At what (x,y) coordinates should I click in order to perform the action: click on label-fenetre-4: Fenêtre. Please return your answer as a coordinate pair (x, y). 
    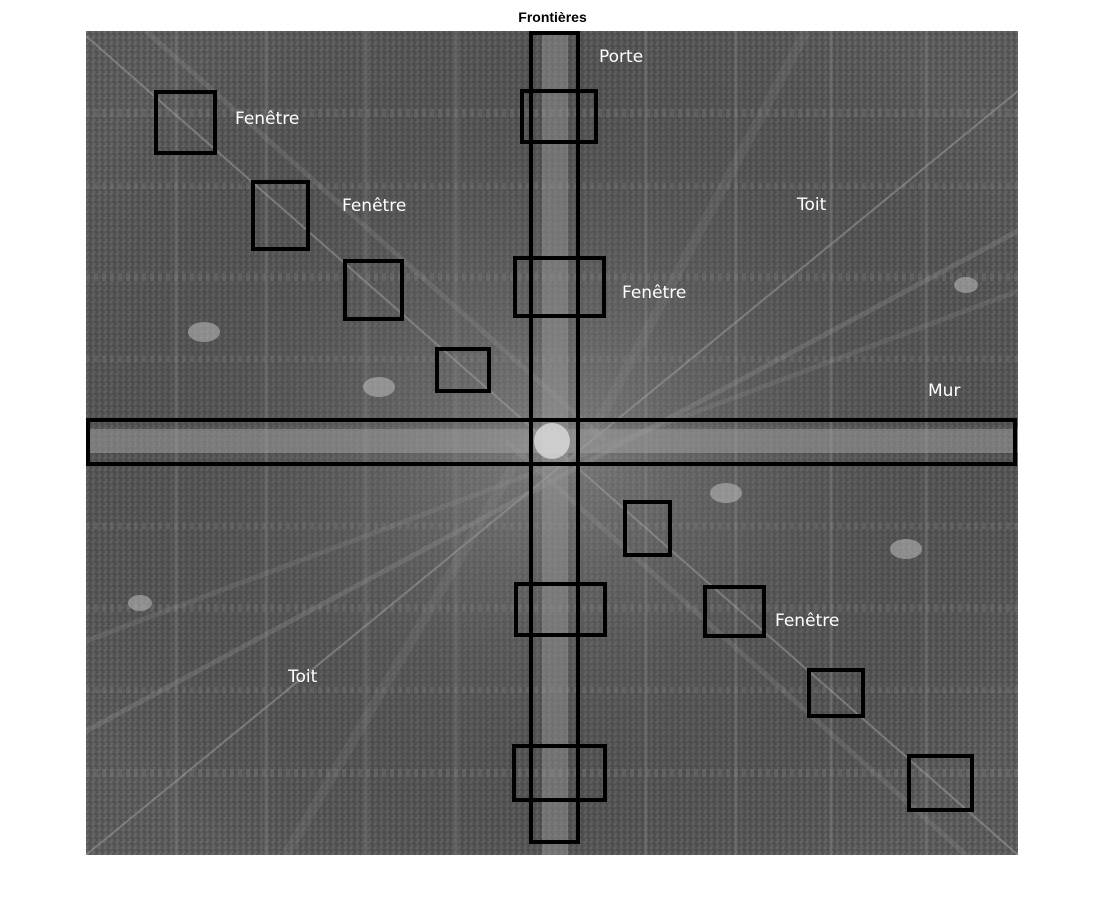
    Looking at the image, I should click on (807, 621).